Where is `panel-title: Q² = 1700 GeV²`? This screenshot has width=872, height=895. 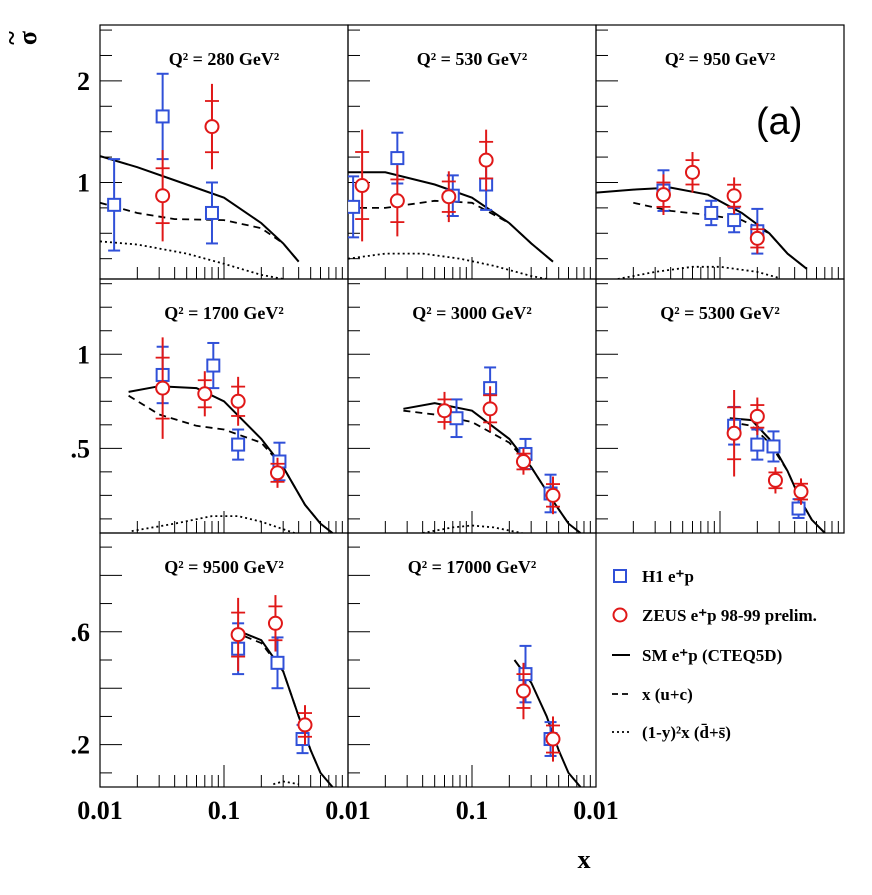
panel-title: Q² = 1700 GeV² is located at coordinates (224, 313).